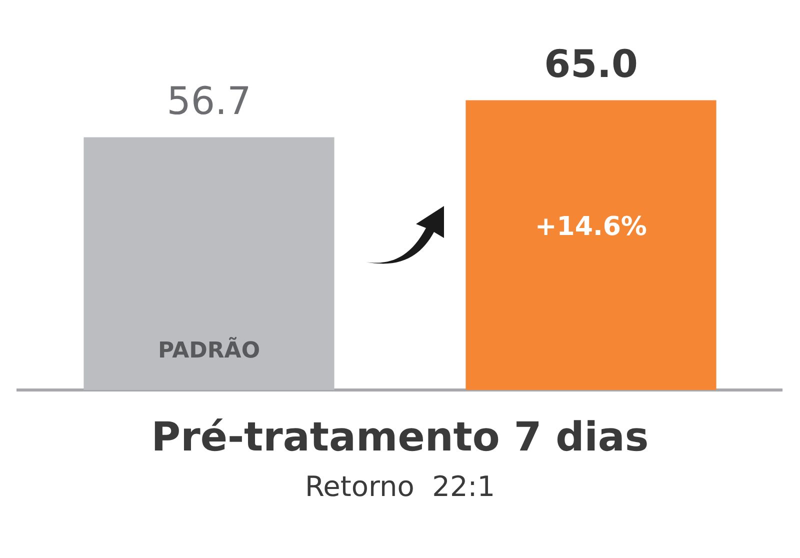 The image size is (800, 558). What do you see at coordinates (400, 437) in the screenshot?
I see `x-axis-title: Pré-tratamento 7 dias` at bounding box center [400, 437].